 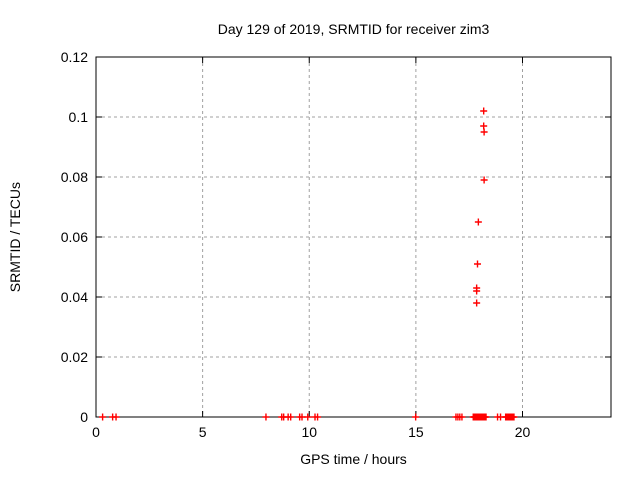 I want to click on x-axis-label: GPS time / hours, so click(x=353, y=459).